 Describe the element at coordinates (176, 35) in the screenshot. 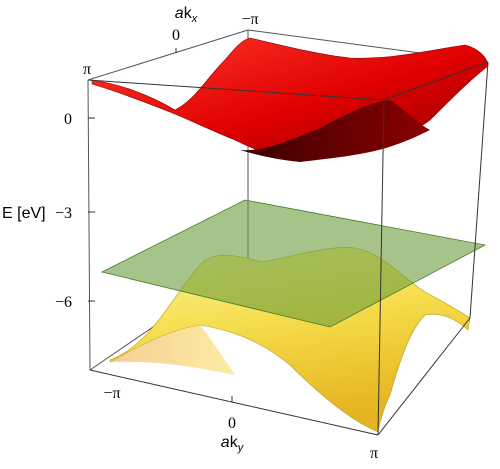

I see `x-tick-label: 0` at that location.